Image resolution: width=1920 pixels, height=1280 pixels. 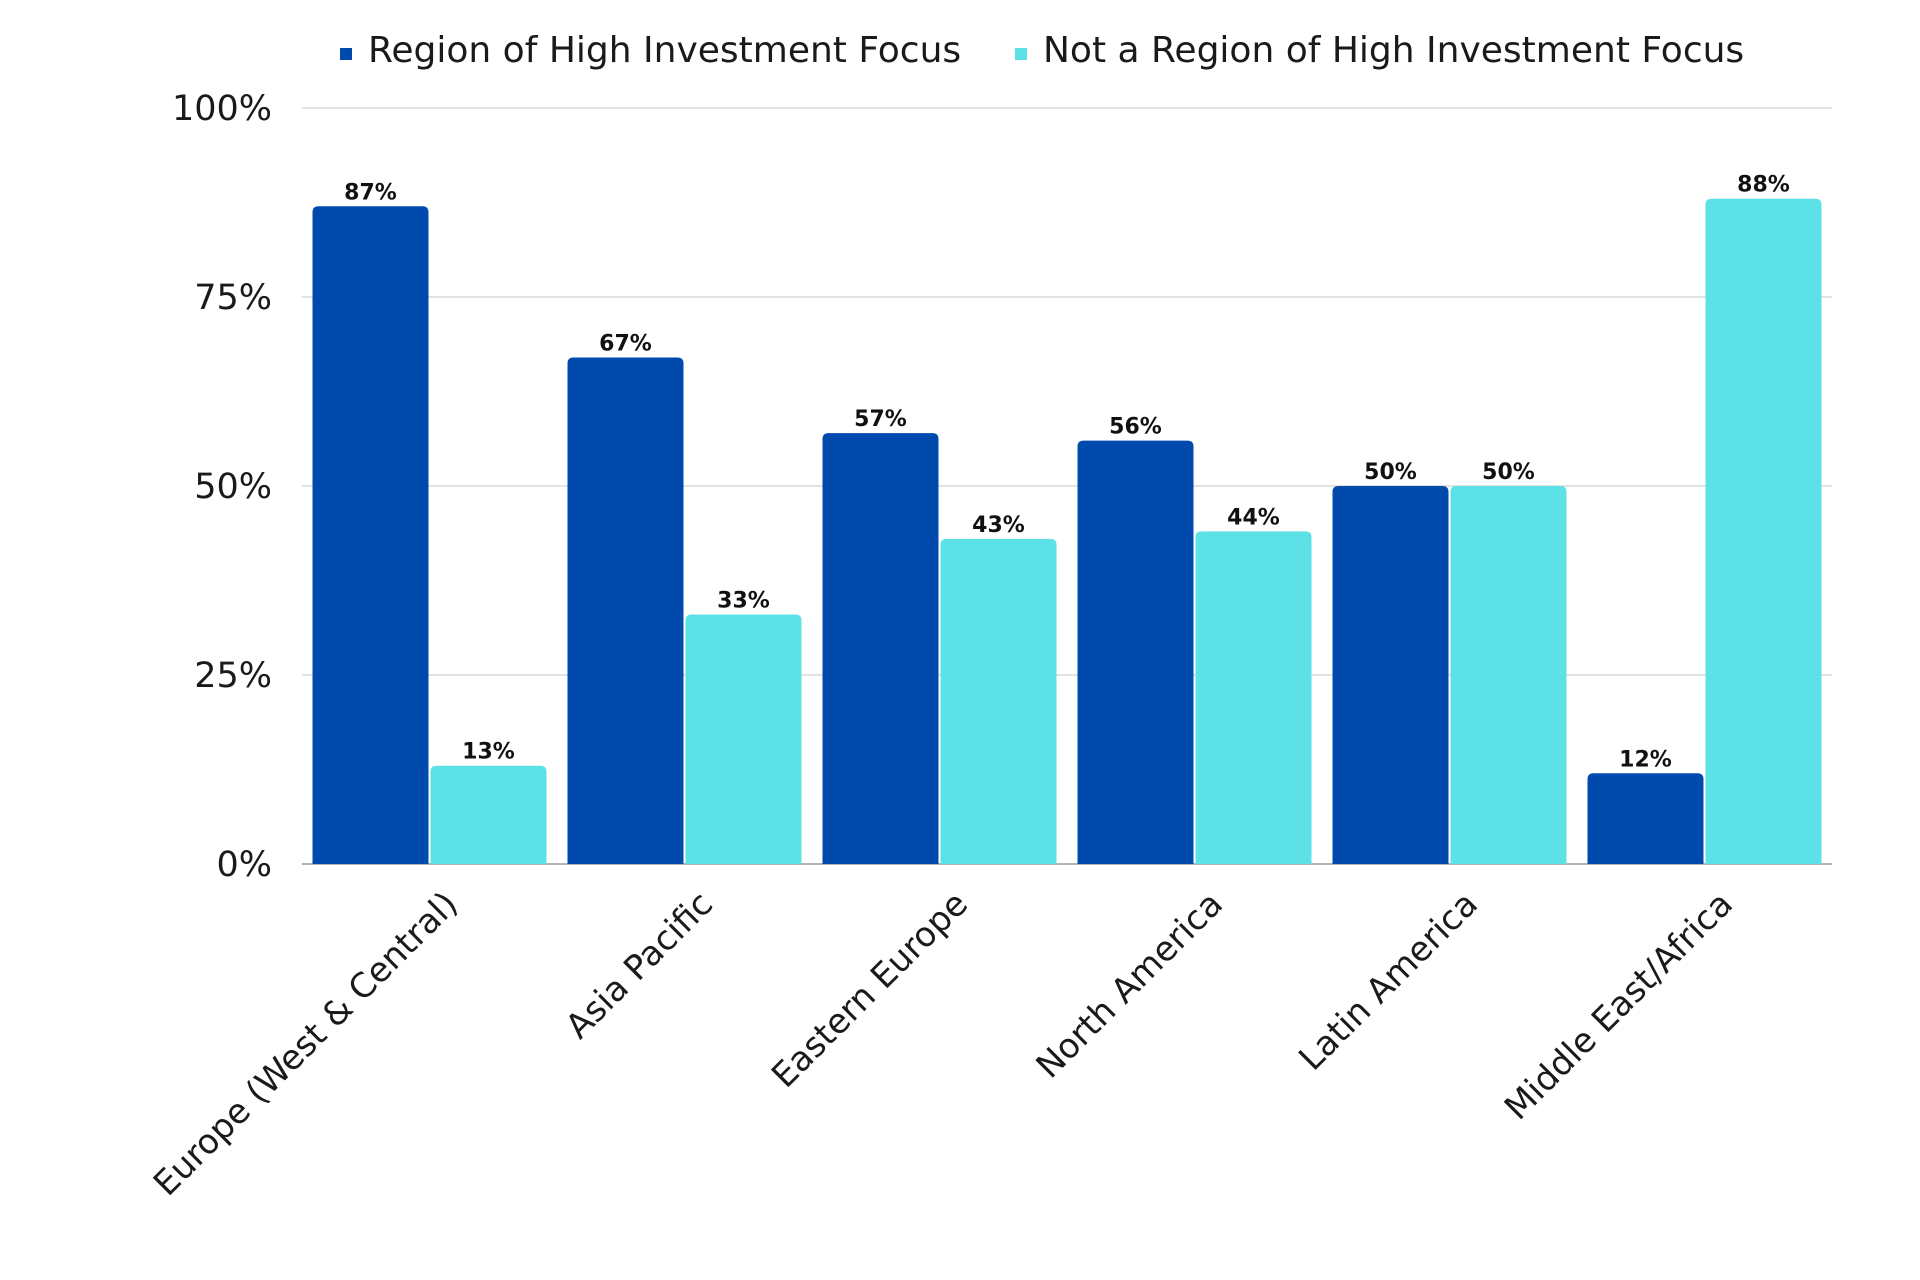 I want to click on data-label-not-a-region-of-high-investment-focus-north-america: 44%, so click(x=1253, y=517).